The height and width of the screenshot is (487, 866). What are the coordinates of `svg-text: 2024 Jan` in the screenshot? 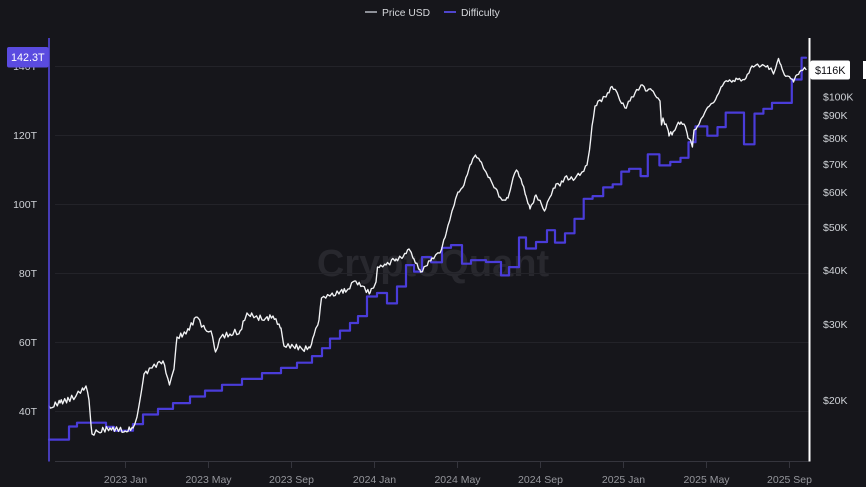 It's located at (374, 480).